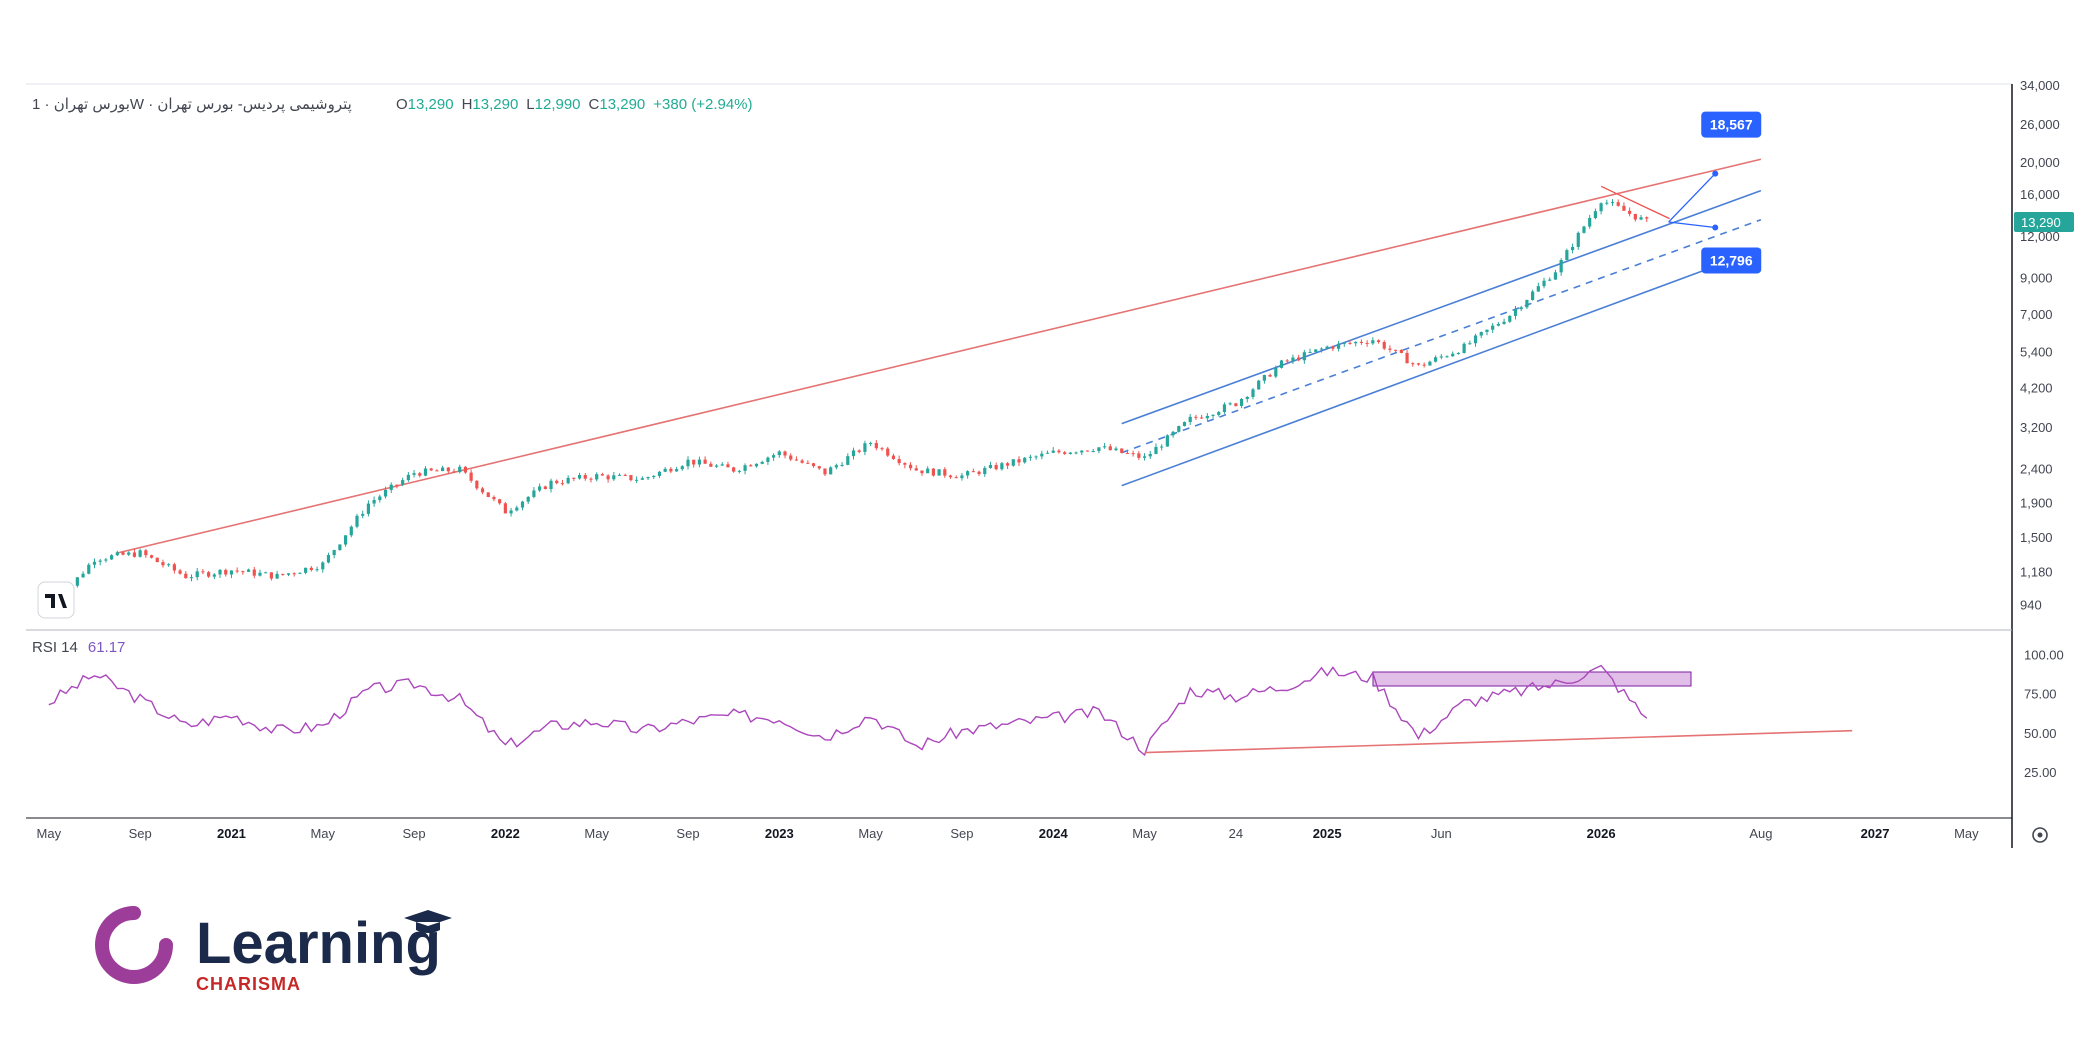  Describe the element at coordinates (2040, 162) in the screenshot. I see `price-tick-label: 20,000` at that location.